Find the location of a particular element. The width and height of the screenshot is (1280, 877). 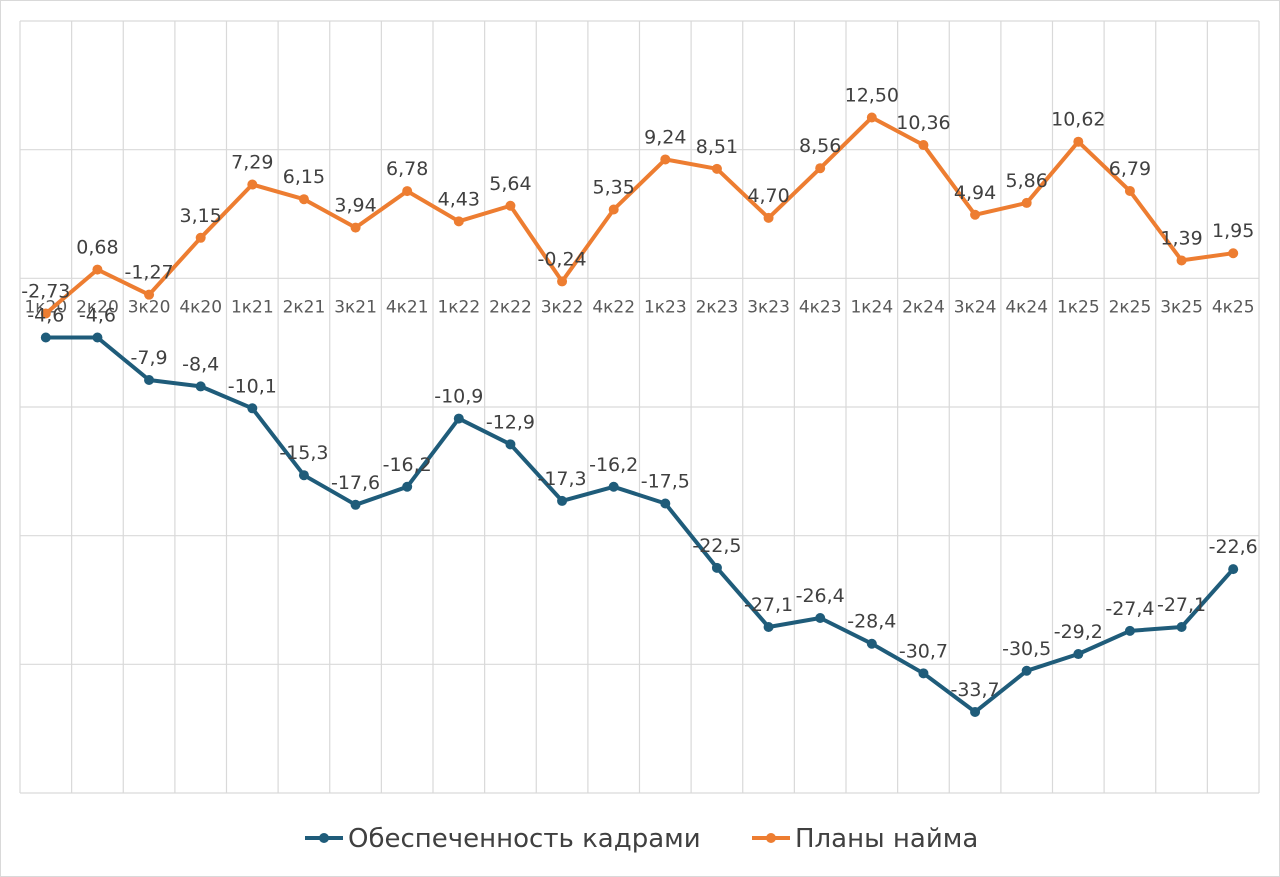

data-label: -22,5 is located at coordinates (716, 546).